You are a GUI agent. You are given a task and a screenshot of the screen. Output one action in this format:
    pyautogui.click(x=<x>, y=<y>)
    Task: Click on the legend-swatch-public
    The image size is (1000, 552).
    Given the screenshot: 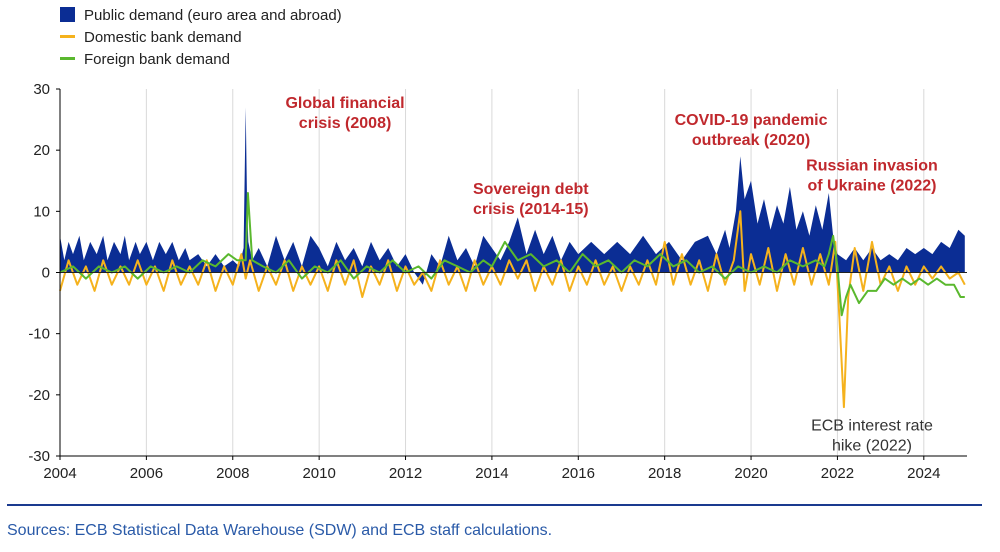 What is the action you would take?
    pyautogui.click(x=67, y=14)
    